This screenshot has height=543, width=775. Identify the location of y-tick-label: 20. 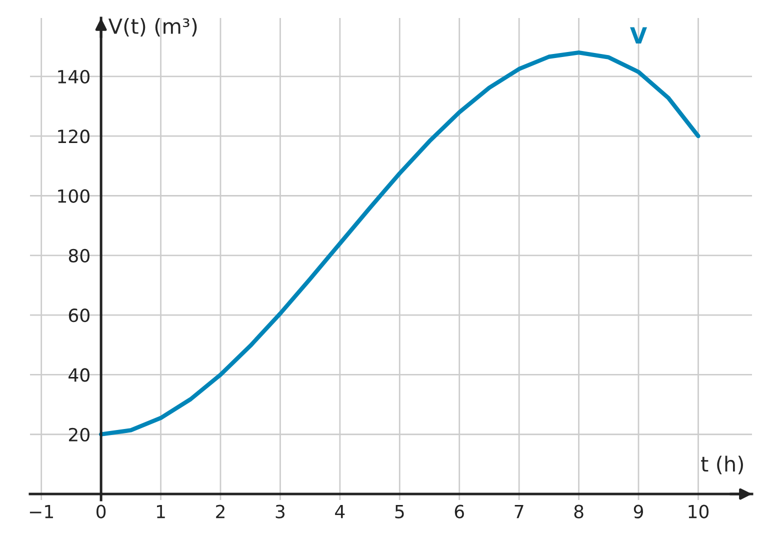
(79, 435).